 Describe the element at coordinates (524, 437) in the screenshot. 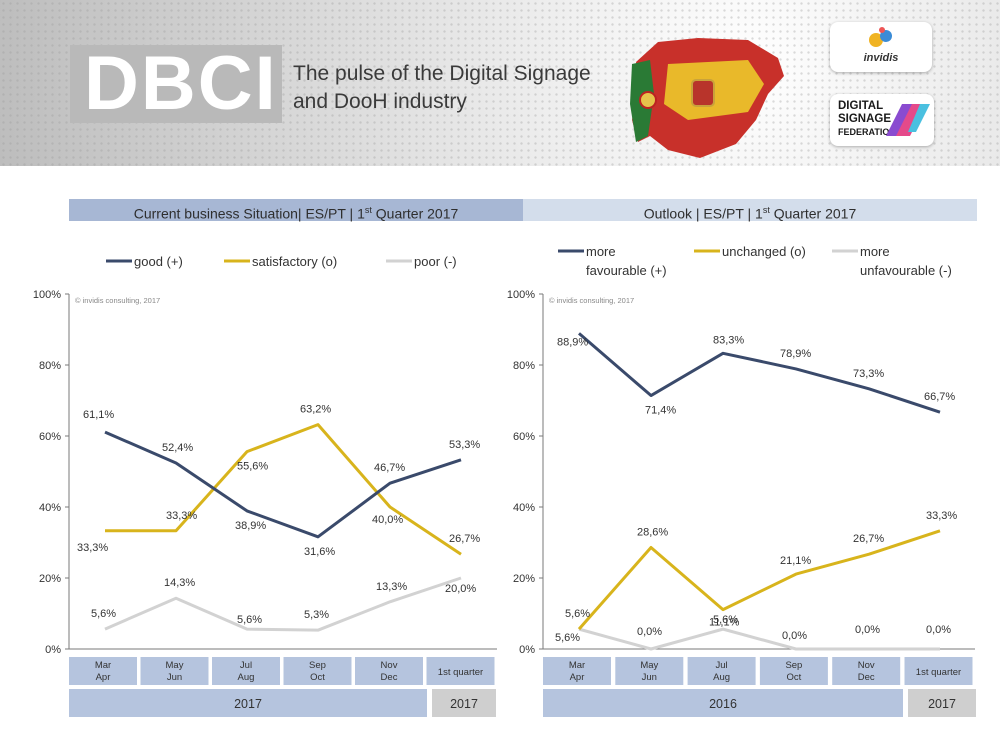

I see `outlook-y-tick-label-3: 60%` at that location.